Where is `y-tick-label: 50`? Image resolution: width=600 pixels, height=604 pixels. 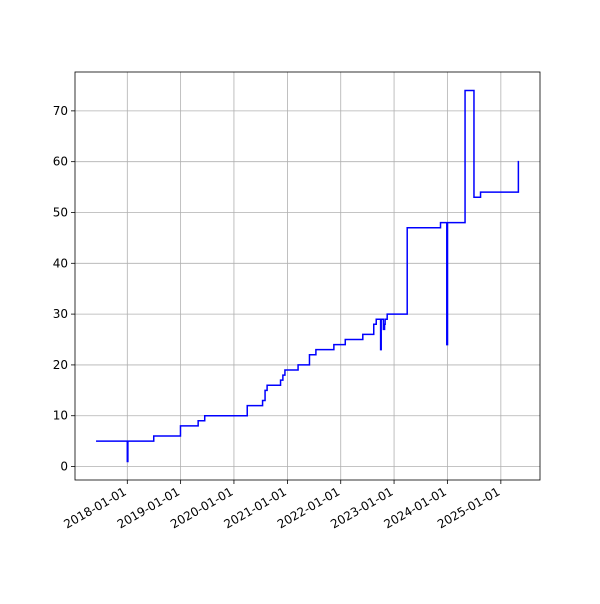
y-tick-label: 50 is located at coordinates (60, 212).